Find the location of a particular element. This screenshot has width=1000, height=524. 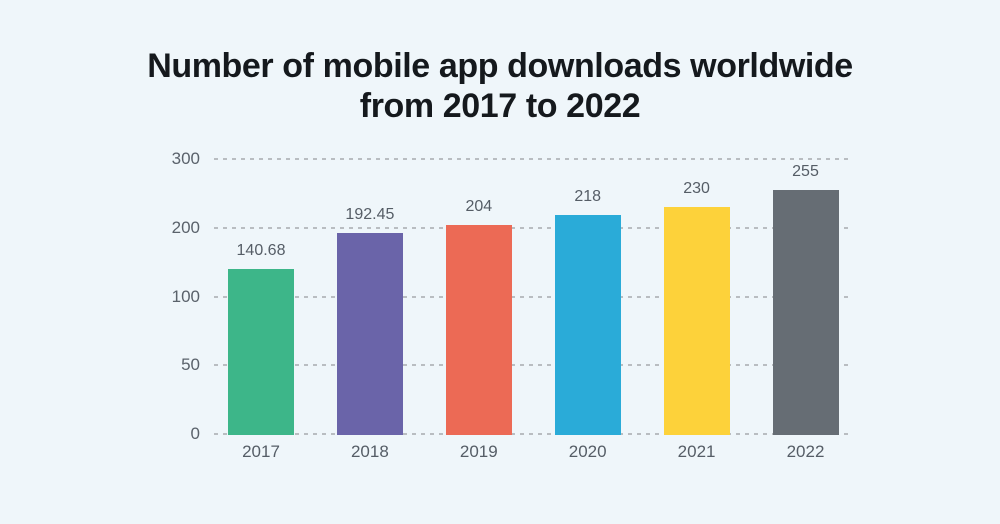

y-tick-label: 100 is located at coordinates (185, 296).